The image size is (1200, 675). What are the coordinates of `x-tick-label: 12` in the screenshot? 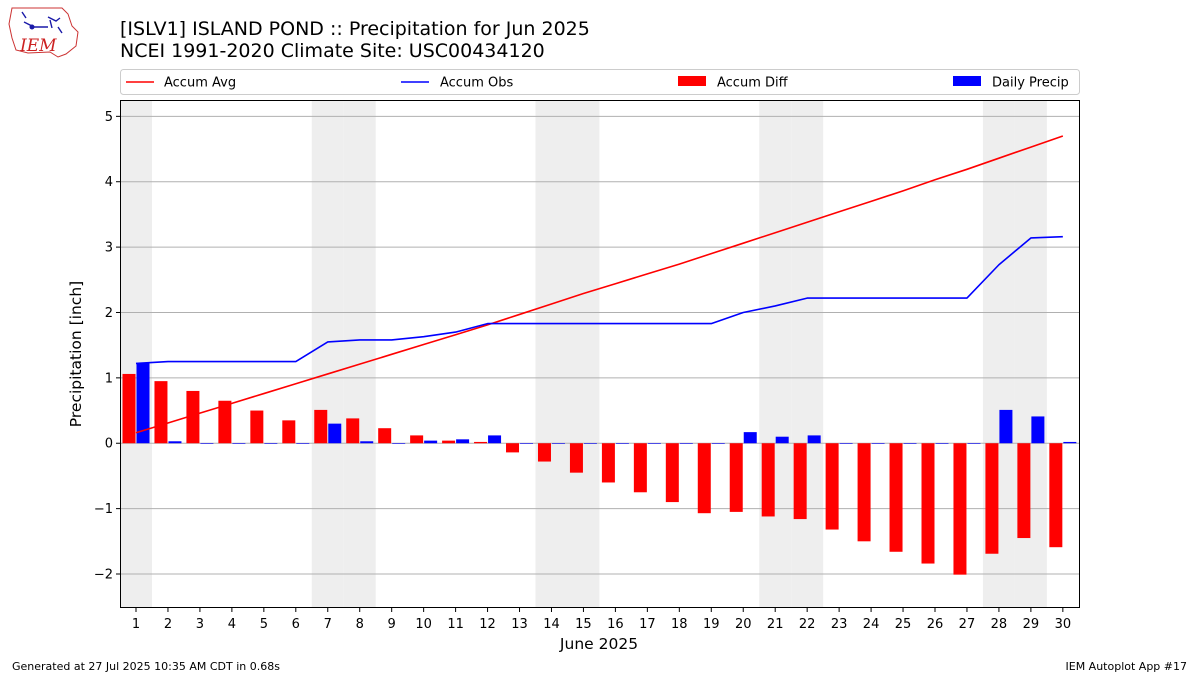 It's located at (487, 624).